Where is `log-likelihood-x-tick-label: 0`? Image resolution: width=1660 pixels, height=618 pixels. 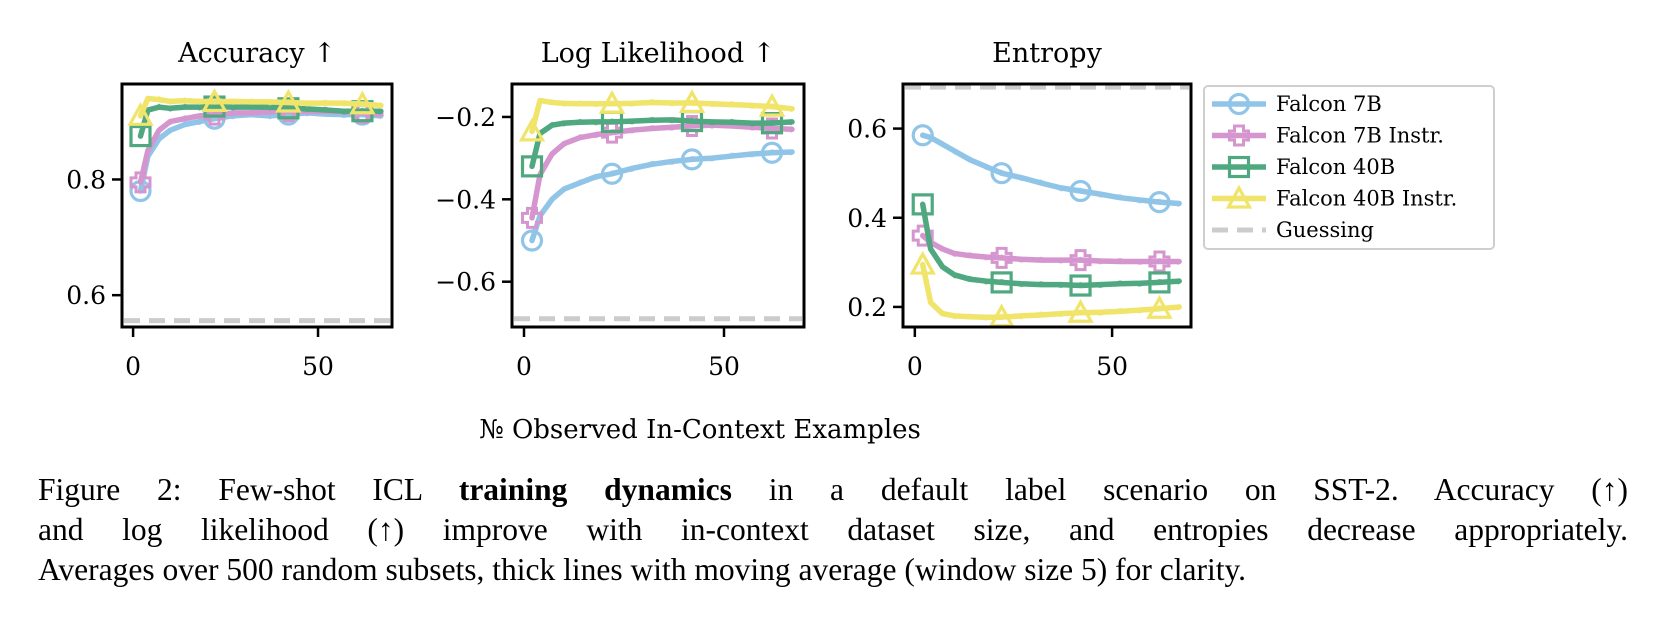
log-likelihood-x-tick-label: 0 is located at coordinates (524, 366).